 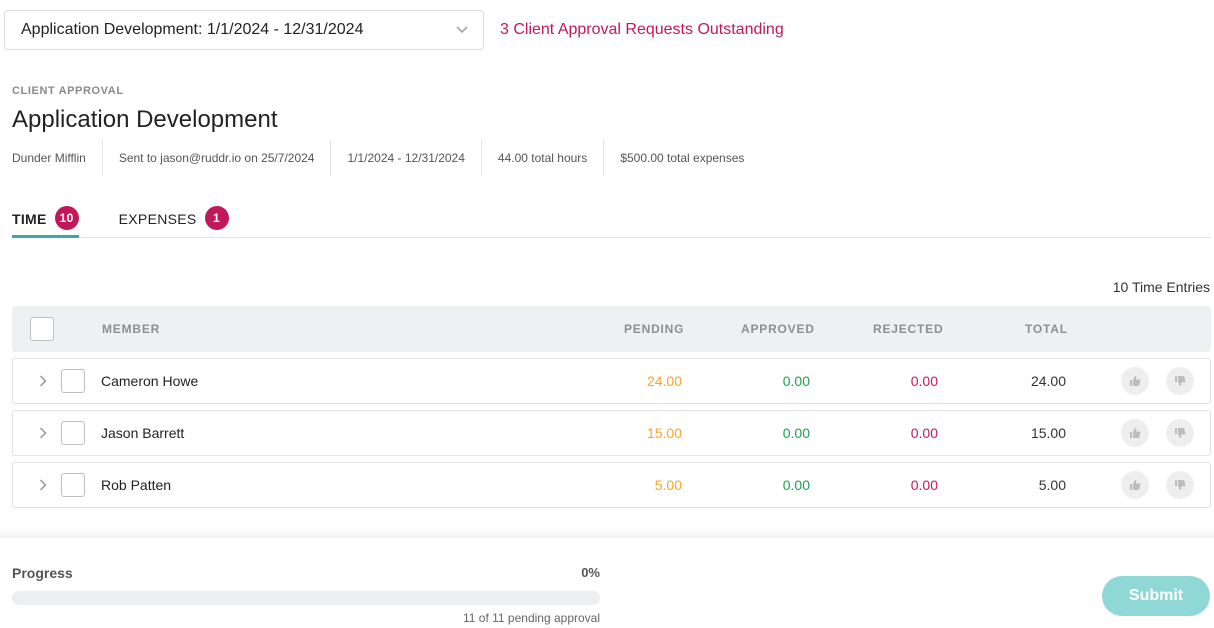 I want to click on tabs: TIME 10 EXPENSES 1, so click(x=611, y=220).